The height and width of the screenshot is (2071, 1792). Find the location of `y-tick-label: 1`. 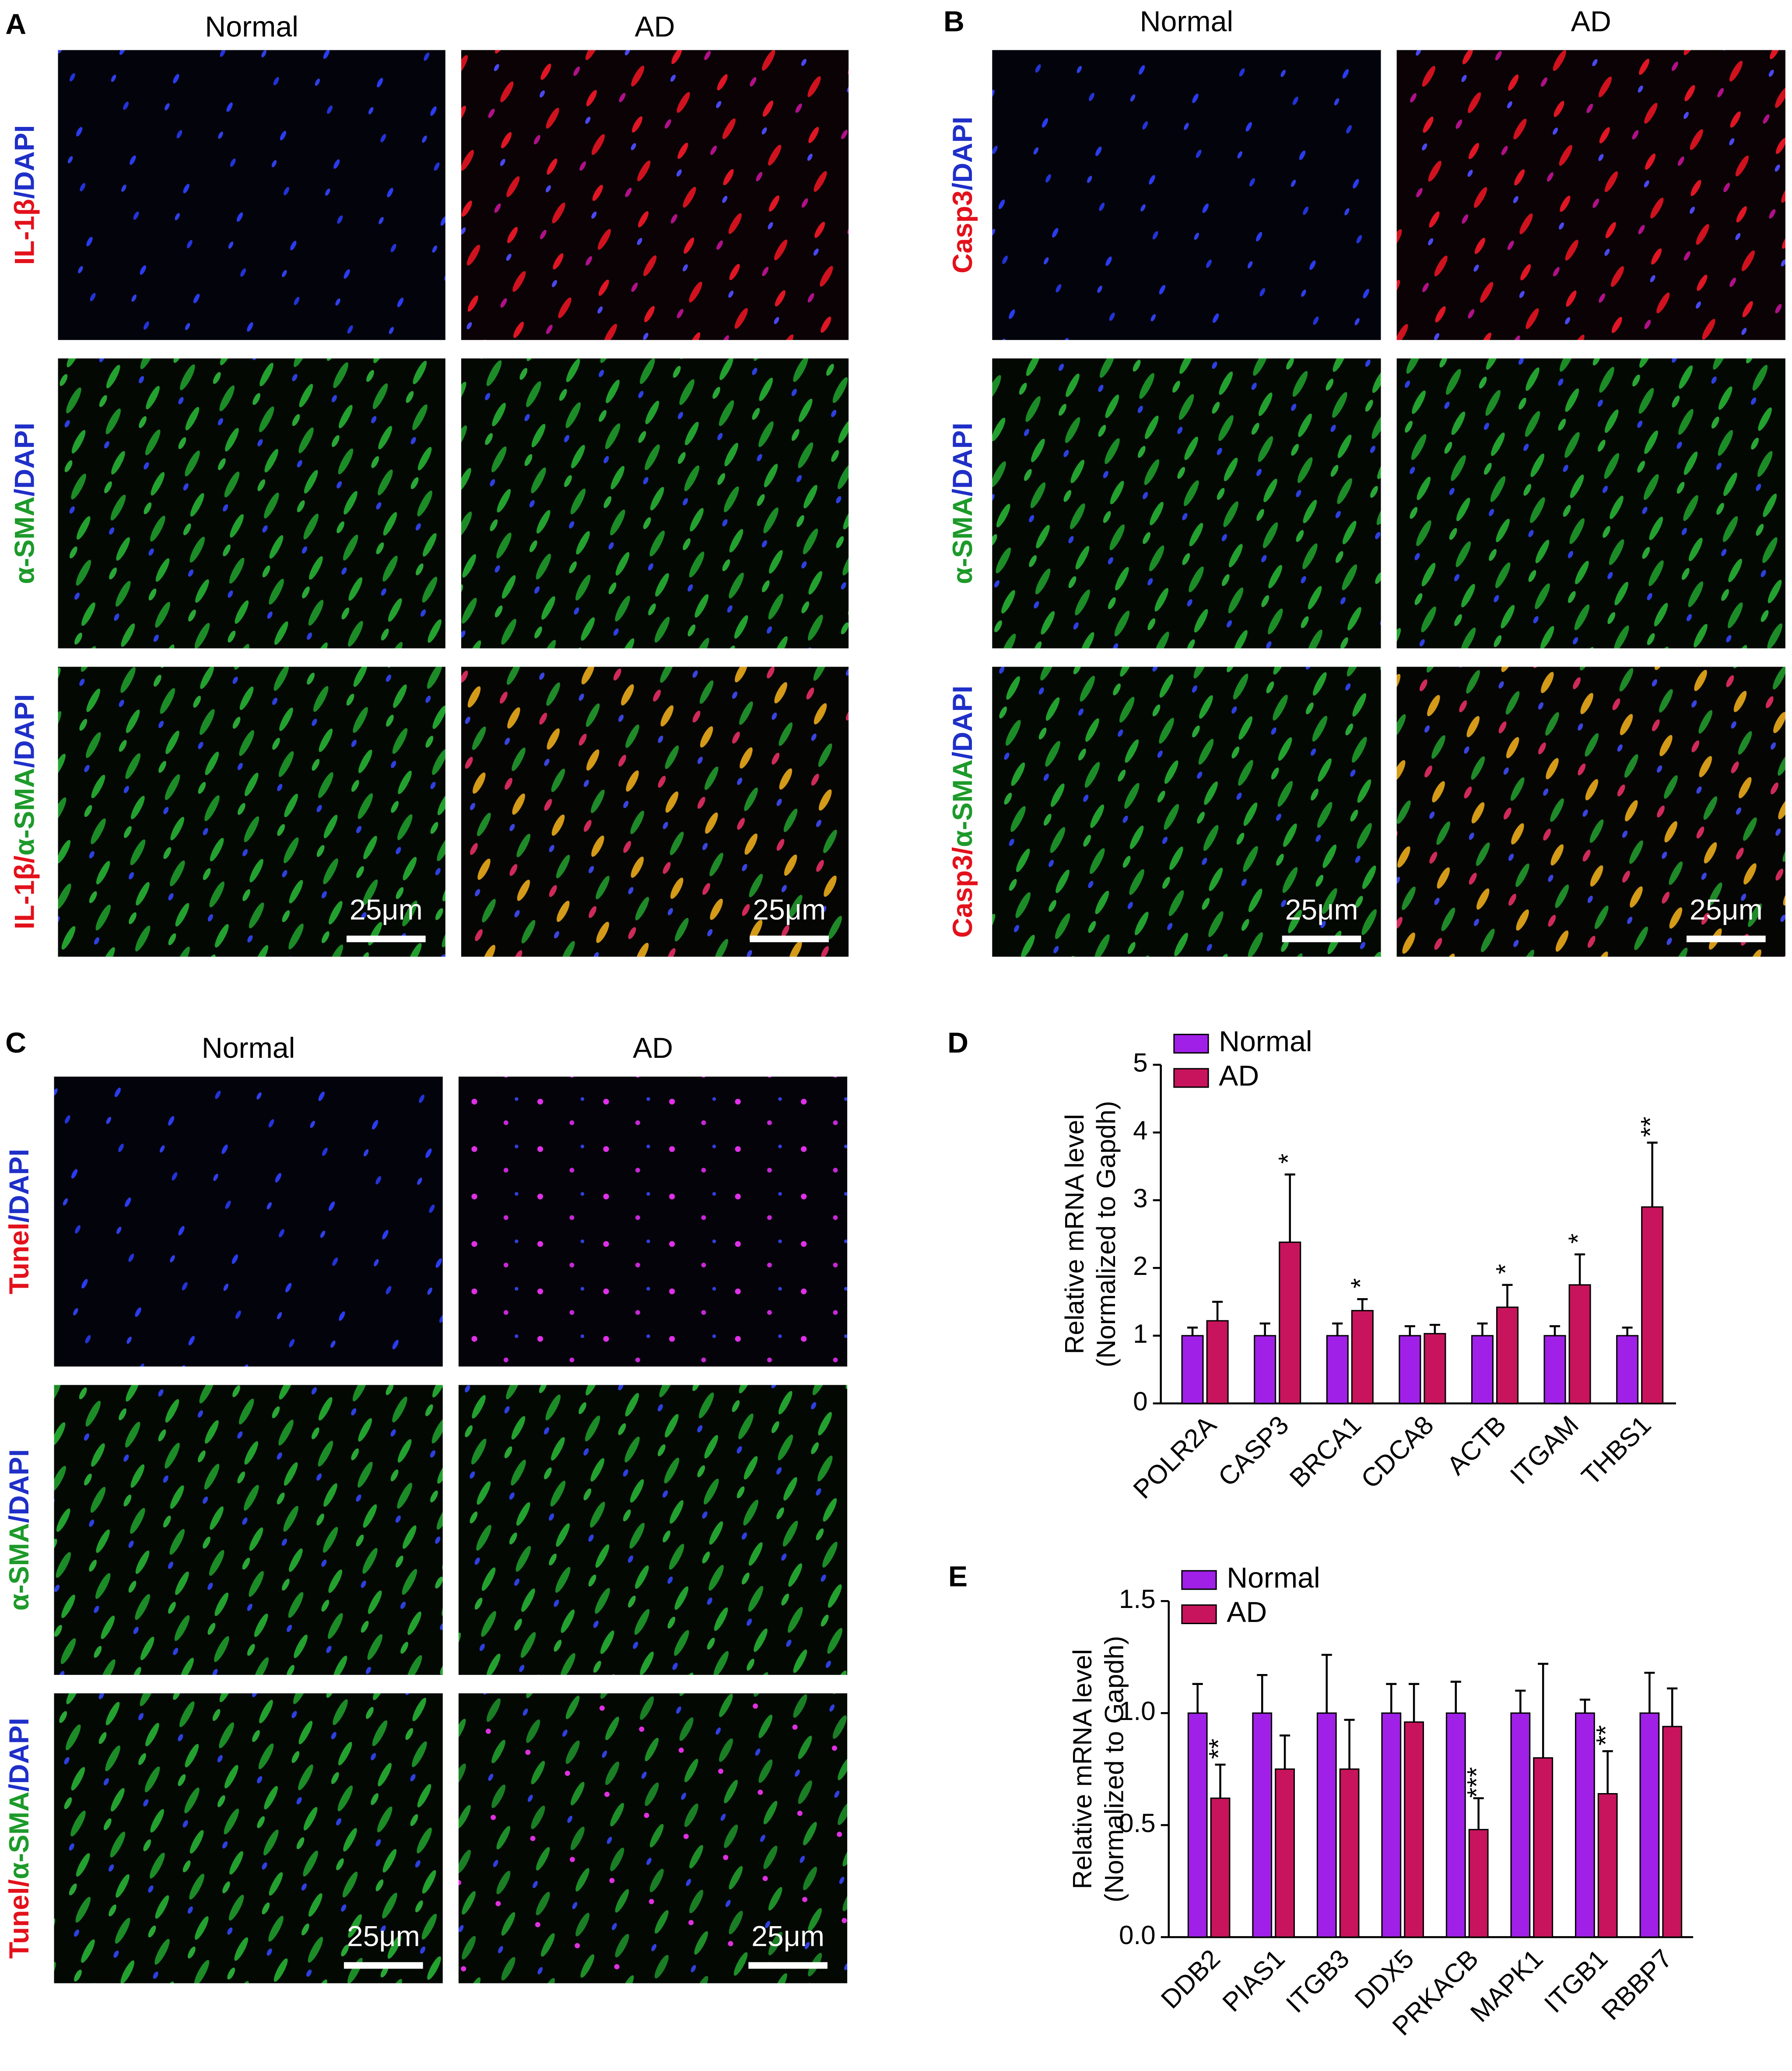

y-tick-label: 1 is located at coordinates (1140, 1333).